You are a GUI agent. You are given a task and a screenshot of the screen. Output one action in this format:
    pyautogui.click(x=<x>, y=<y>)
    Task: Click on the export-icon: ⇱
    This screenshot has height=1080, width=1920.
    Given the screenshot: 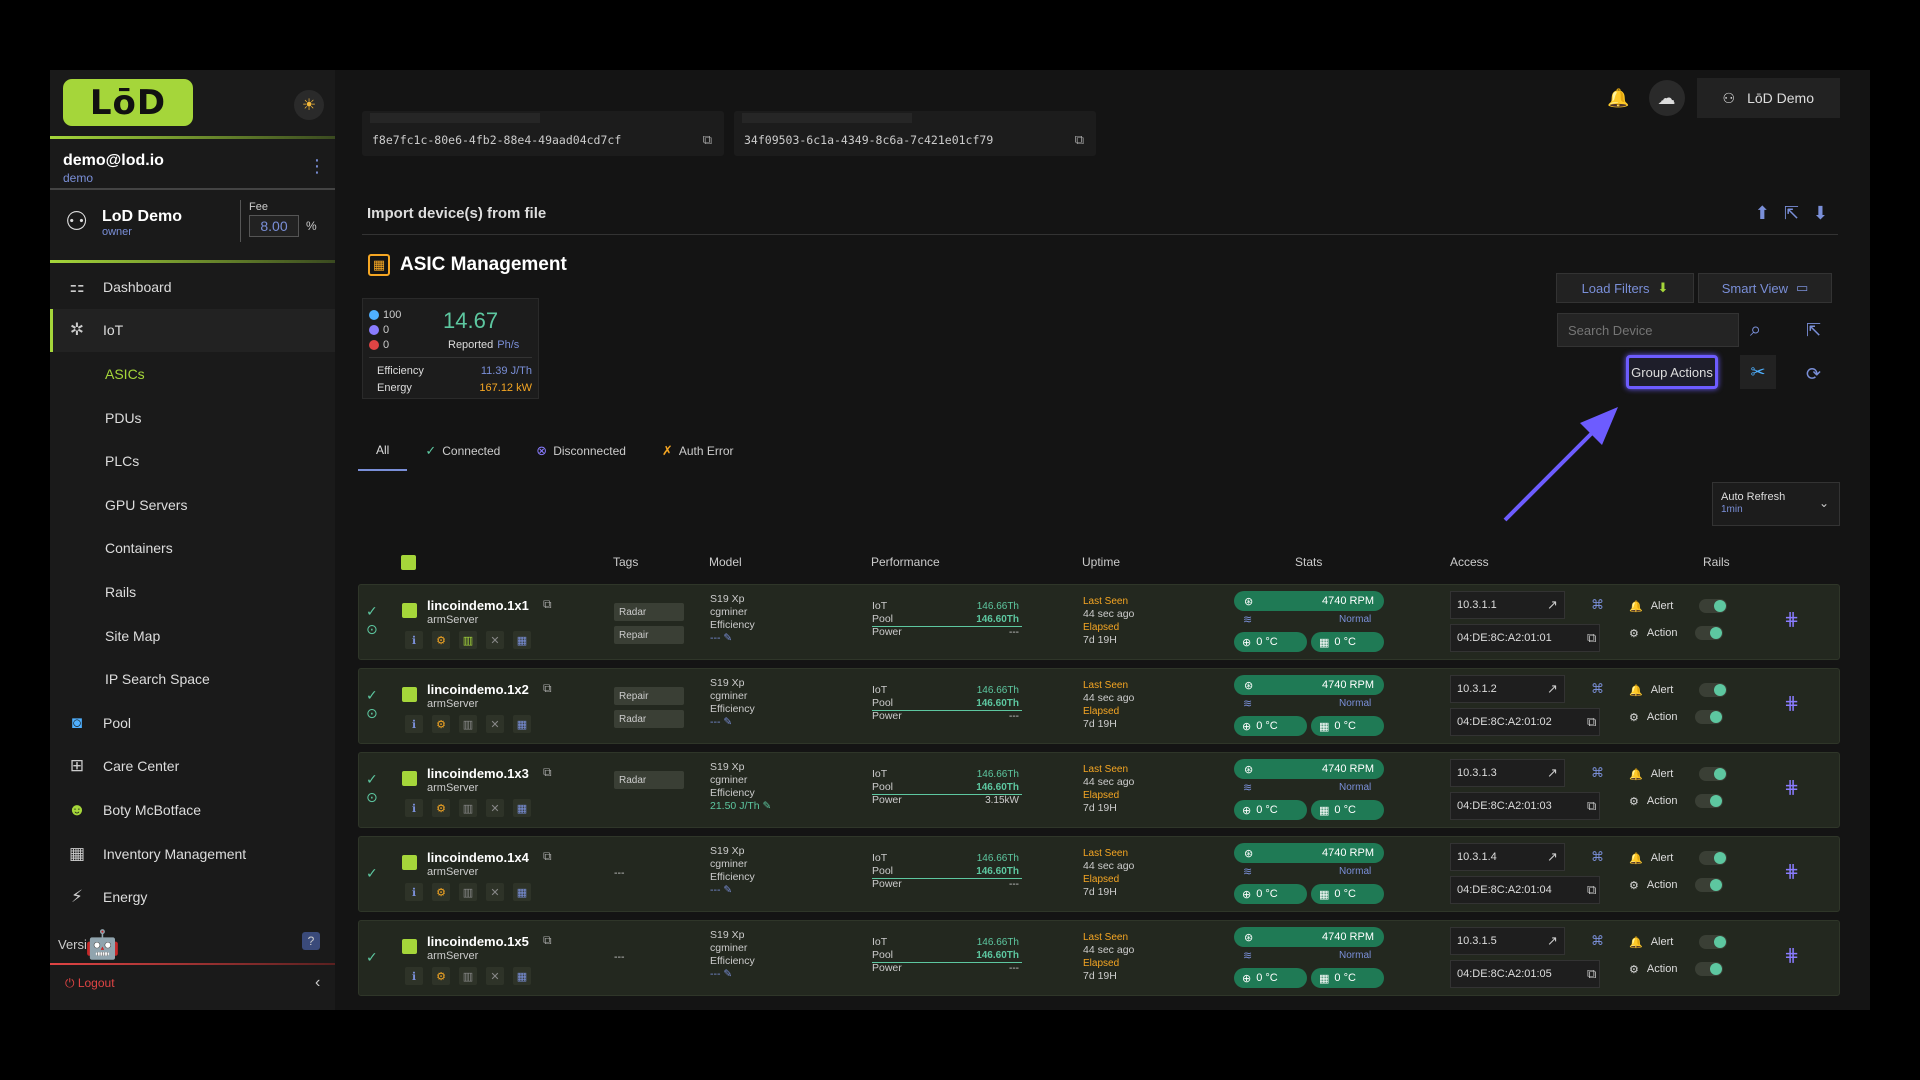 What is the action you would take?
    pyautogui.click(x=1814, y=330)
    